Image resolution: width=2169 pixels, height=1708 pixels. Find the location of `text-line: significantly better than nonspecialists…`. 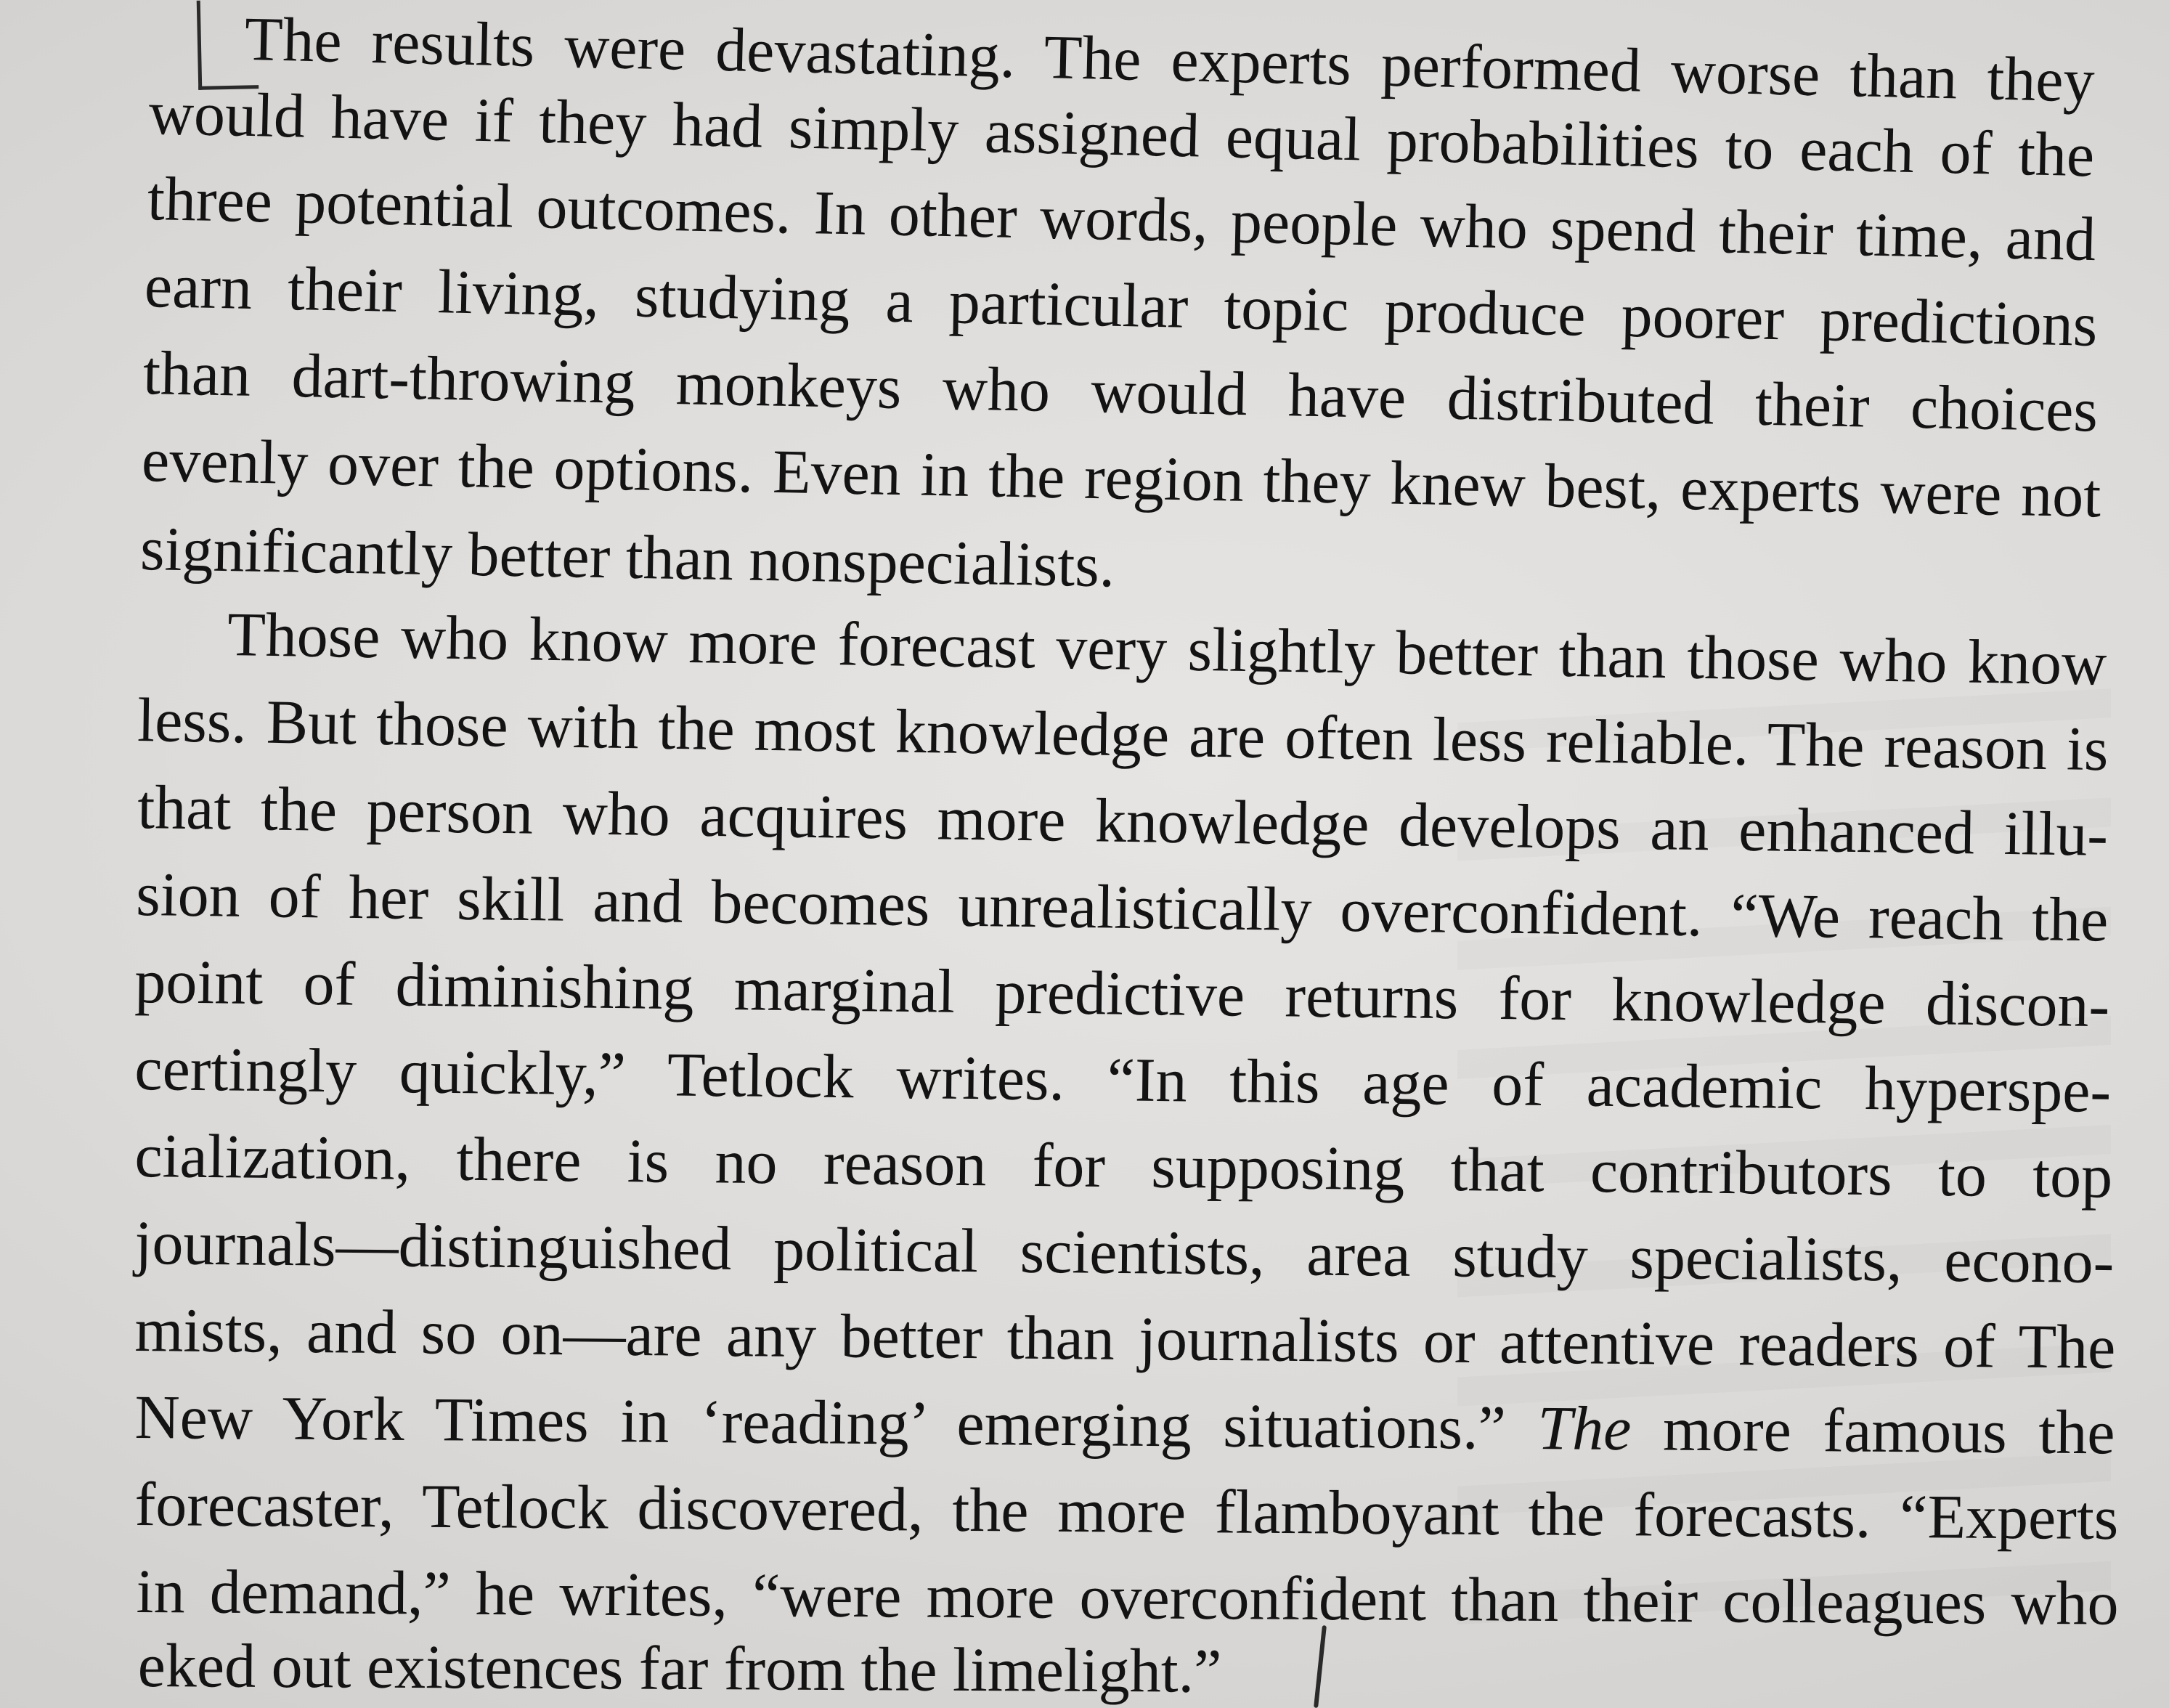

text-line: significantly better than nonspecialists… is located at coordinates (627, 557).